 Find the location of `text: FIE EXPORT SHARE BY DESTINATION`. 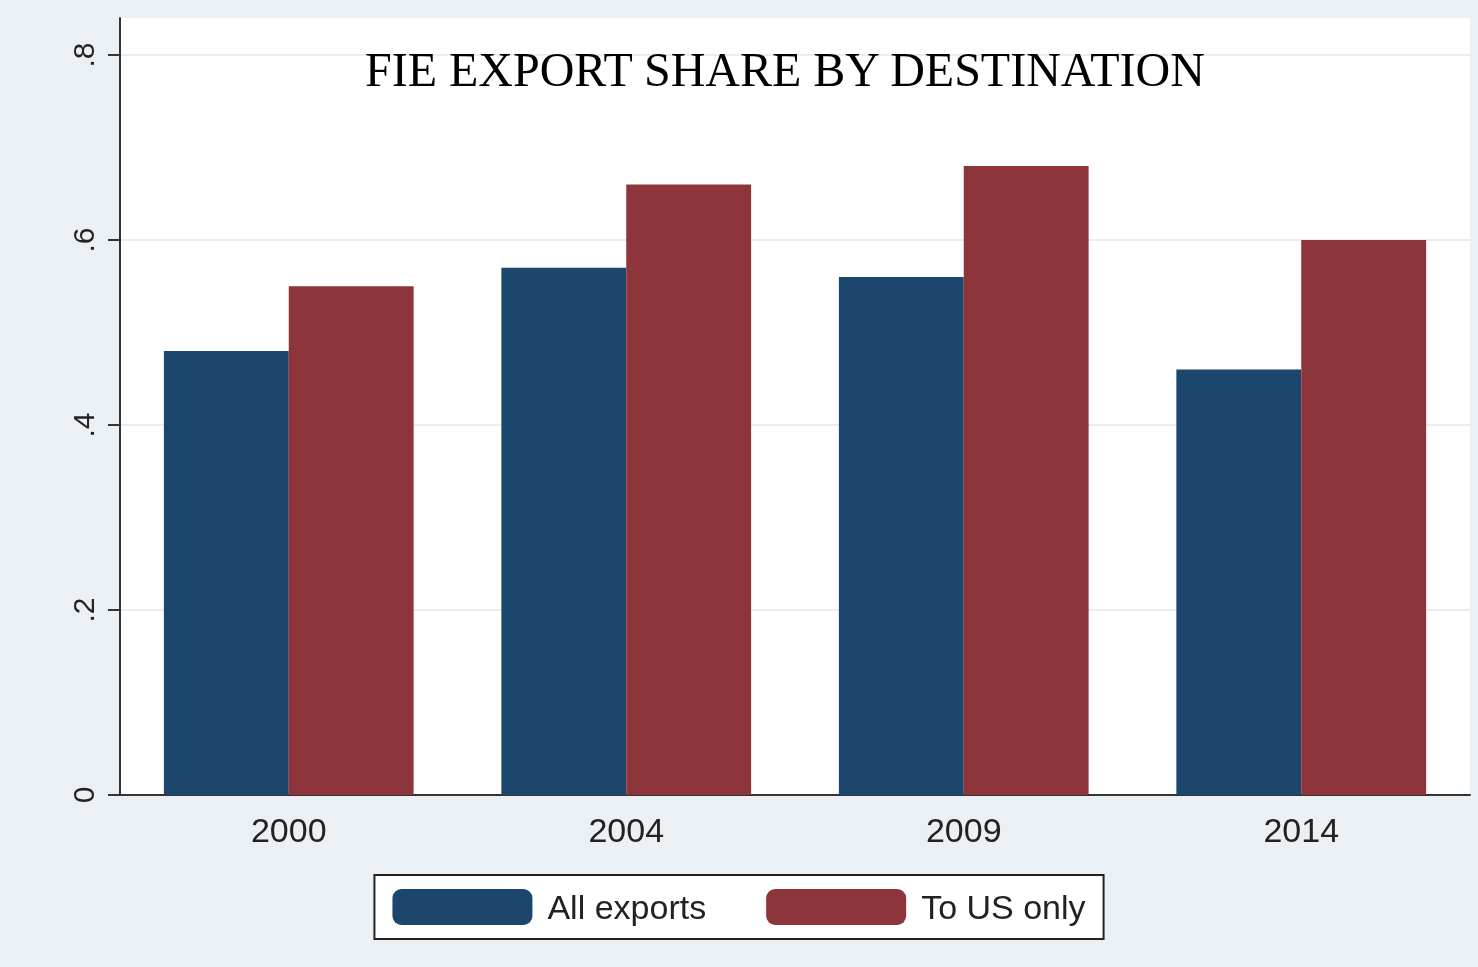

text: FIE EXPORT SHARE BY DESTINATION is located at coordinates (785, 69).